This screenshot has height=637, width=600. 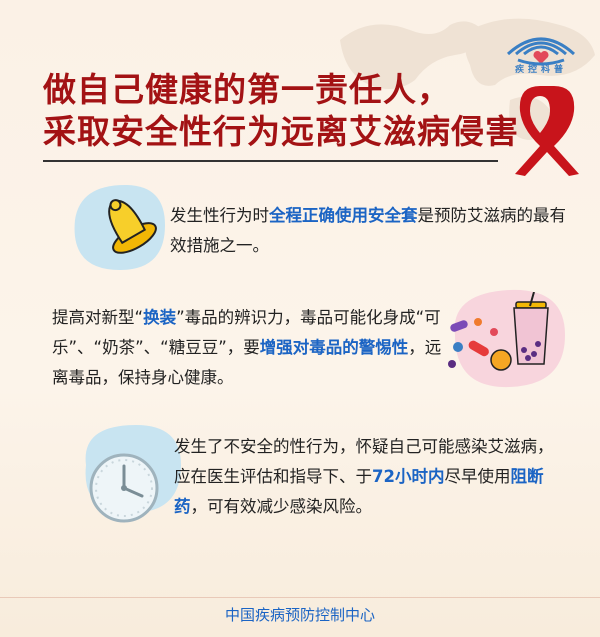 What do you see at coordinates (300, 597) in the screenshot?
I see `footer-divider` at bounding box center [300, 597].